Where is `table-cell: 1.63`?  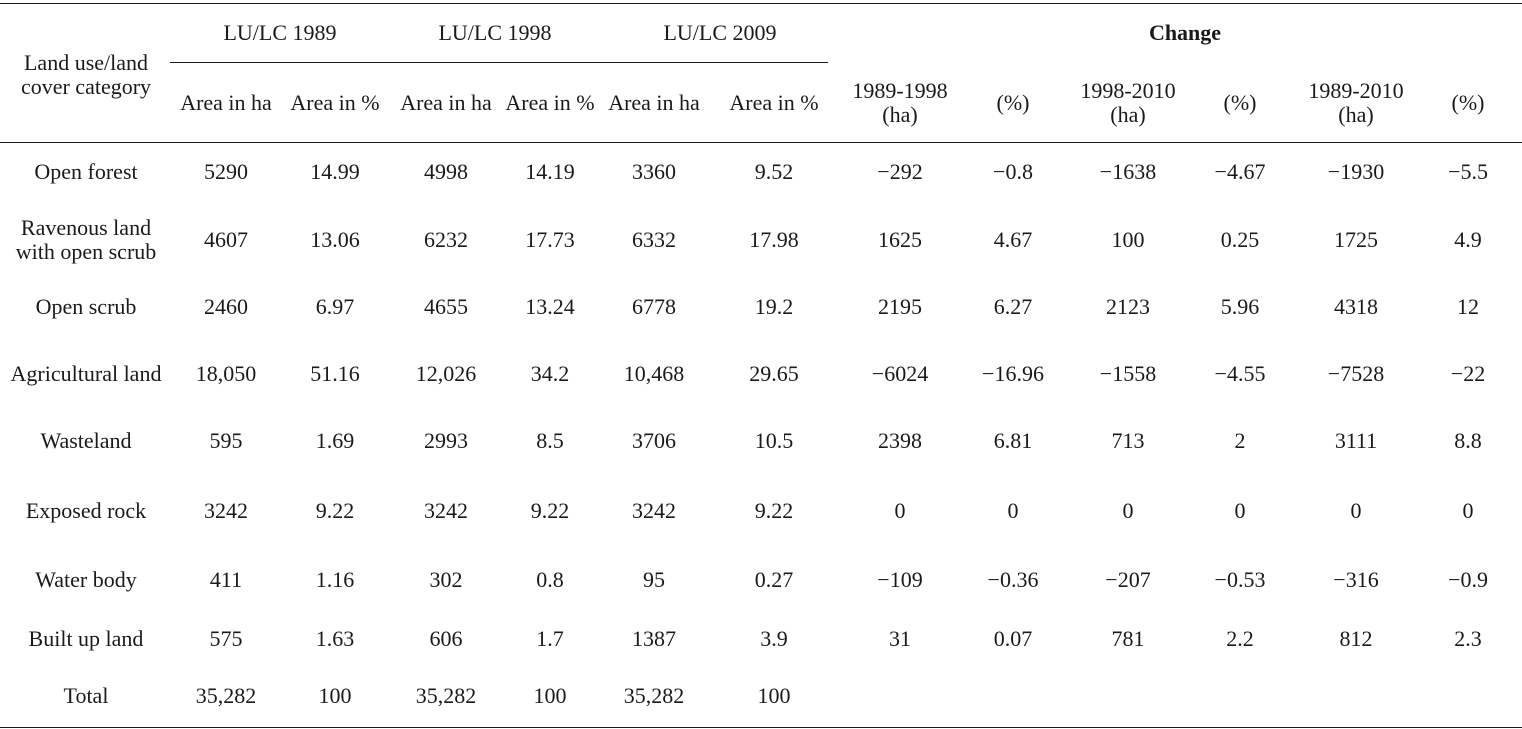 table-cell: 1.63 is located at coordinates (335, 638).